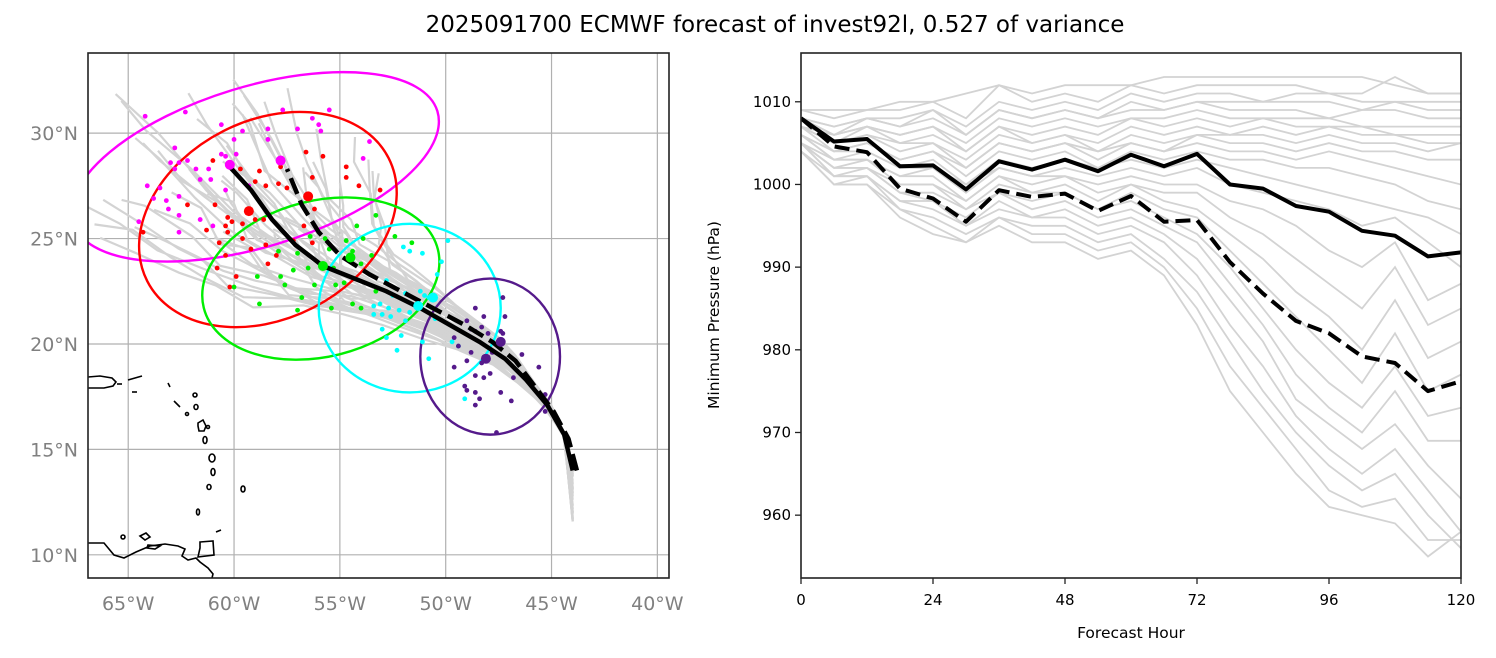  I want to click on y-tick-label: 960, so click(776, 515).